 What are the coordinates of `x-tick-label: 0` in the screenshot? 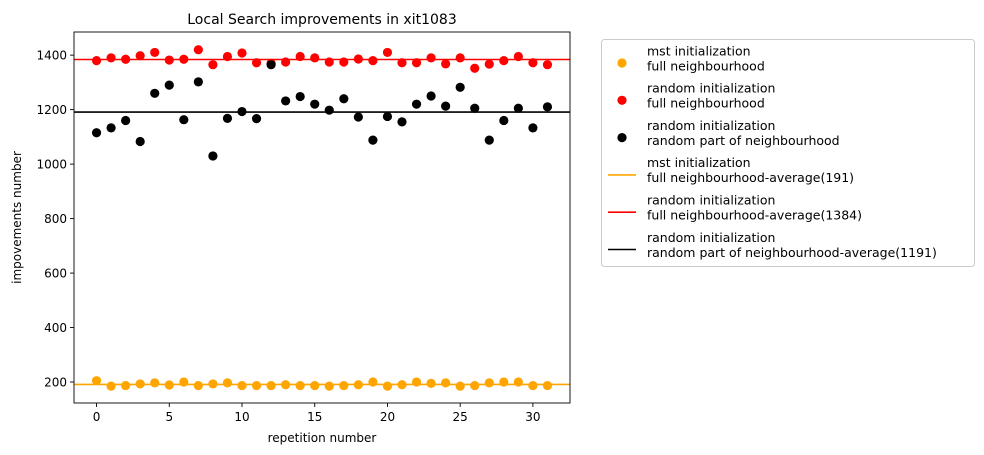 It's located at (97, 417).